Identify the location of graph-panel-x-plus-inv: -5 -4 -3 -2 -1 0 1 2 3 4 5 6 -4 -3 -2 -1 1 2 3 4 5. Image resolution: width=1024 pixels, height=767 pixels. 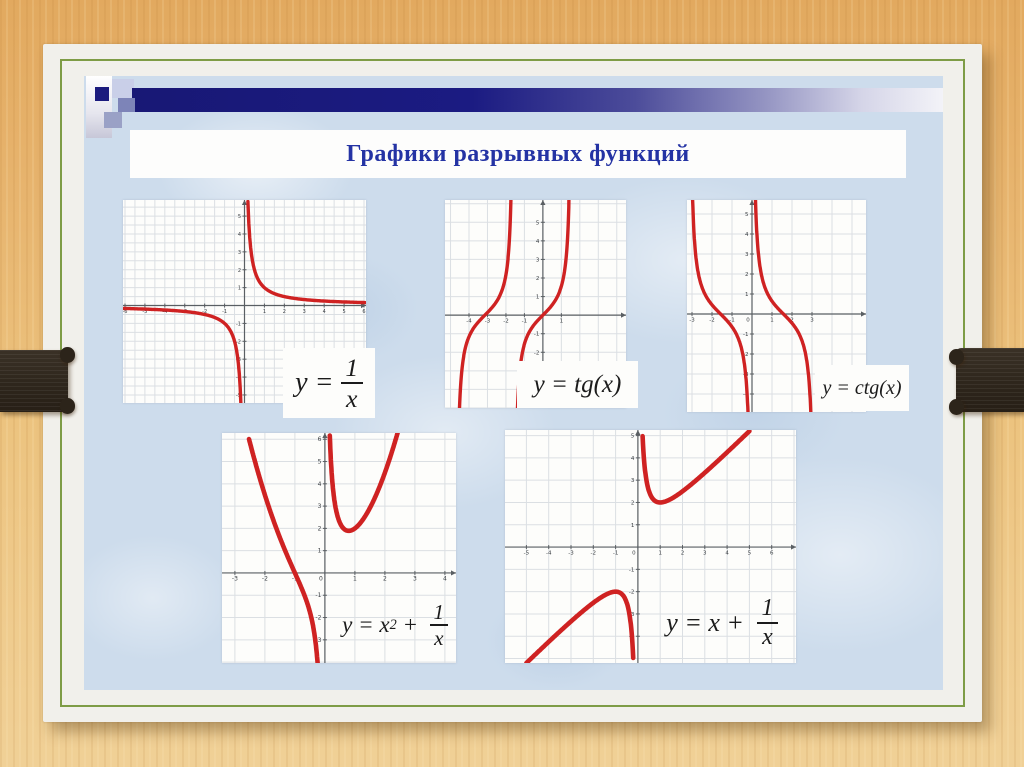
(650, 546).